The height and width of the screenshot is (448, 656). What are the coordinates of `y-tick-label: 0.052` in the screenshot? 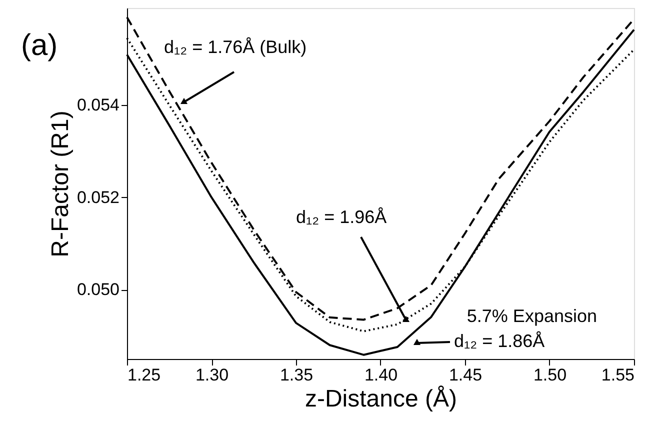 It's located at (98, 197).